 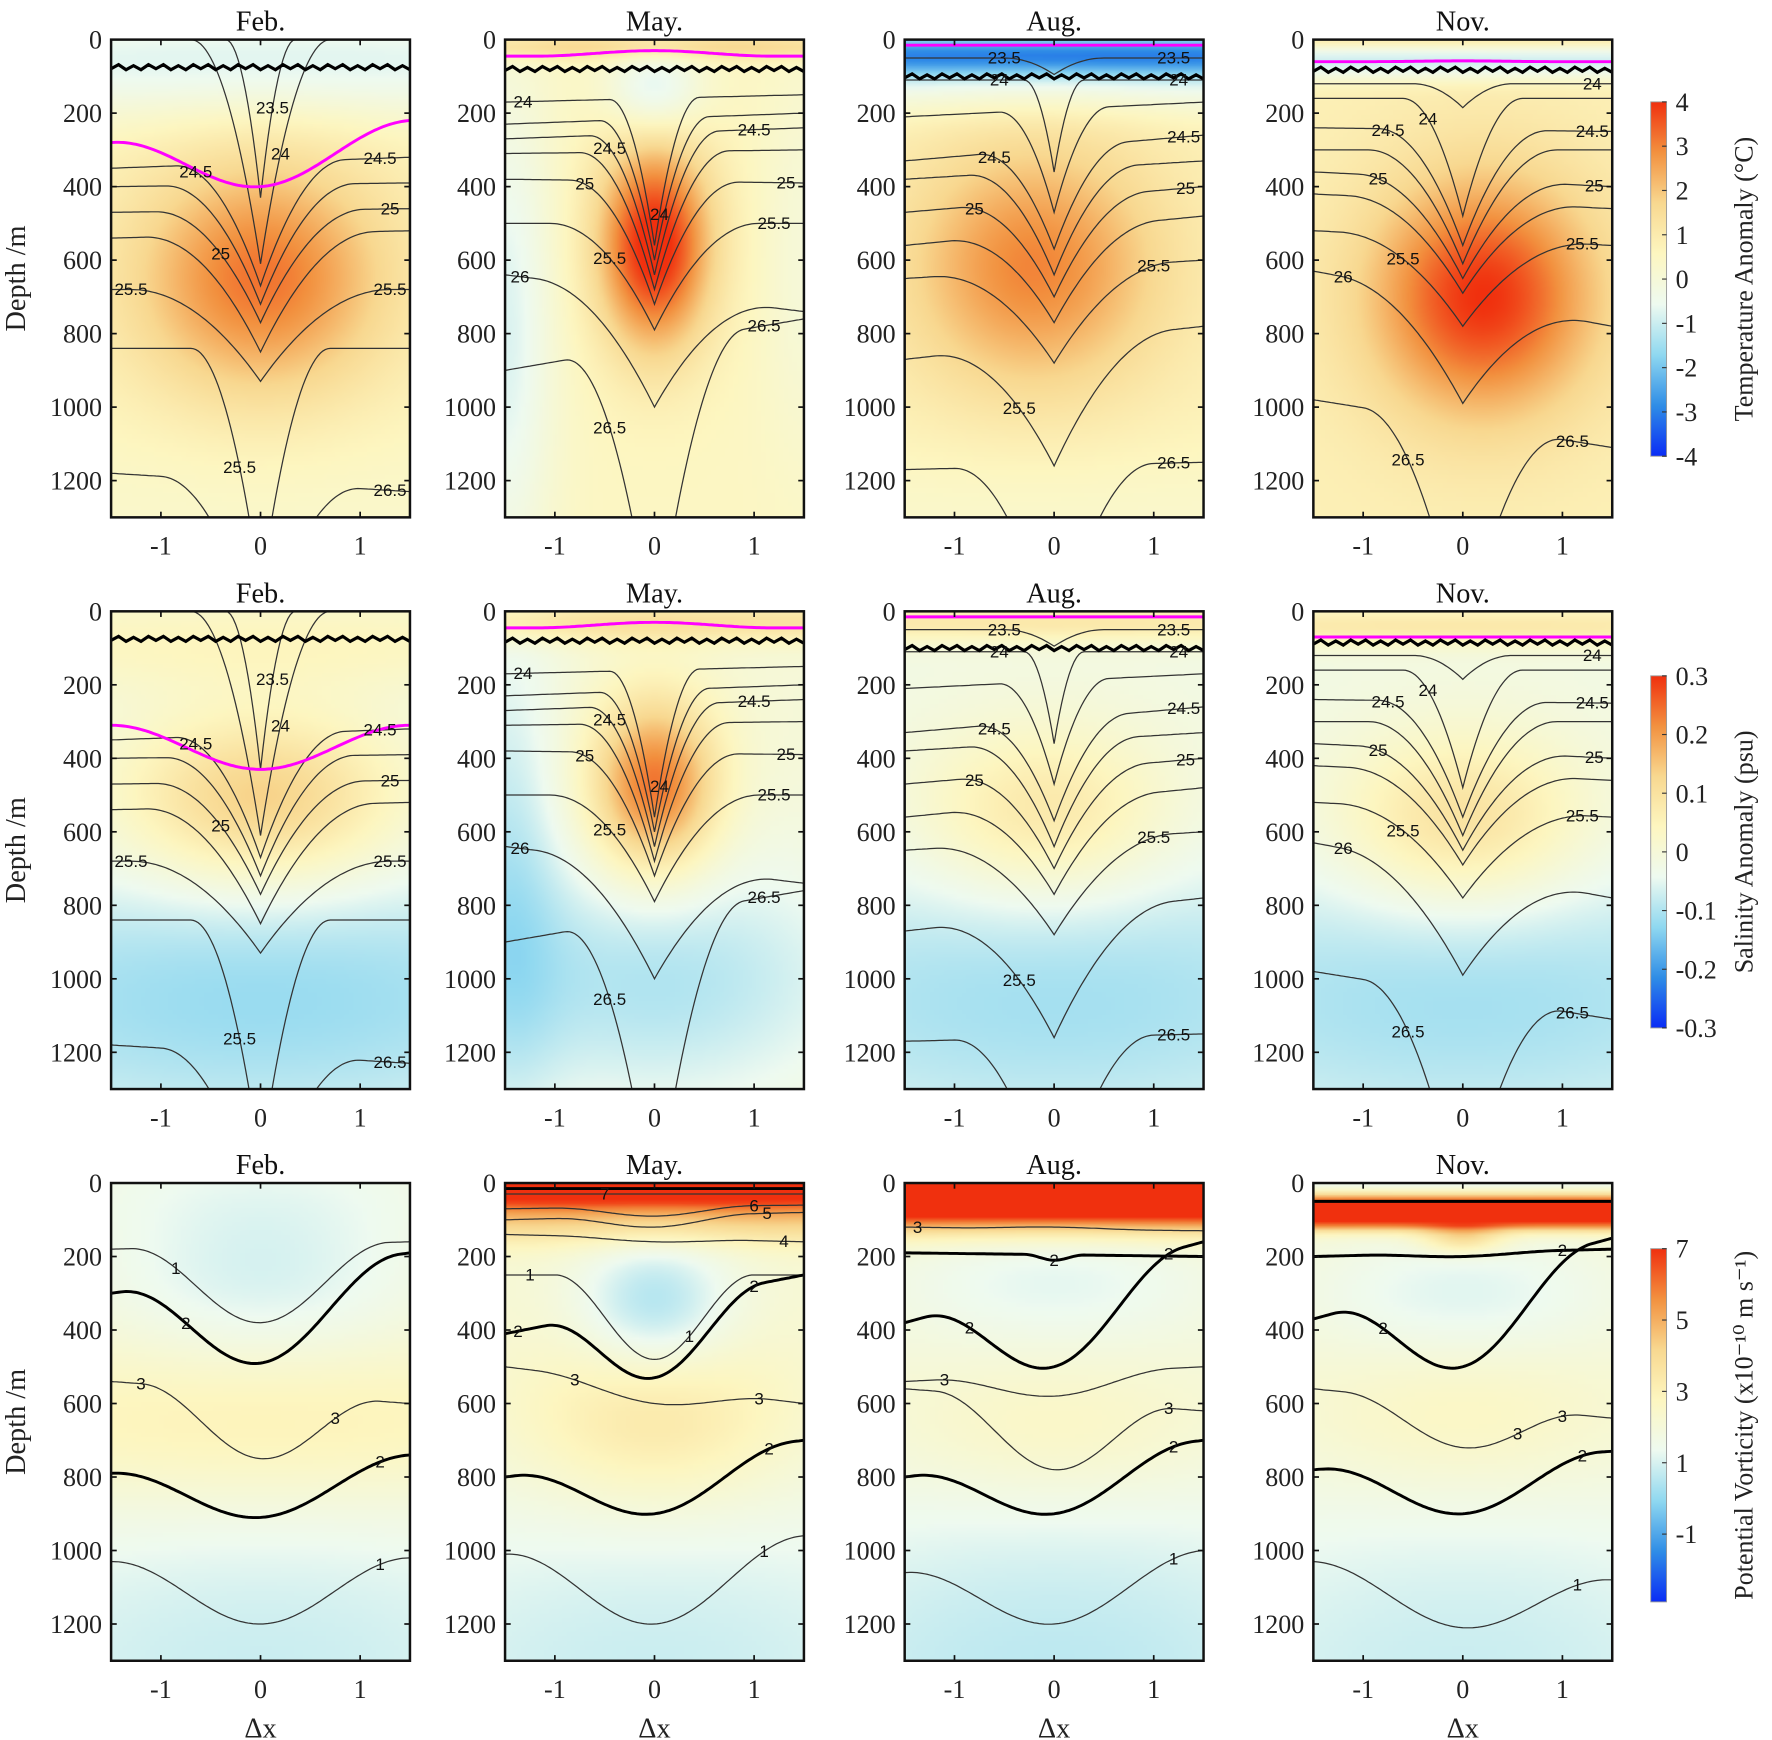 What do you see at coordinates (654, 1165) in the screenshot?
I see `panel-title: May.` at bounding box center [654, 1165].